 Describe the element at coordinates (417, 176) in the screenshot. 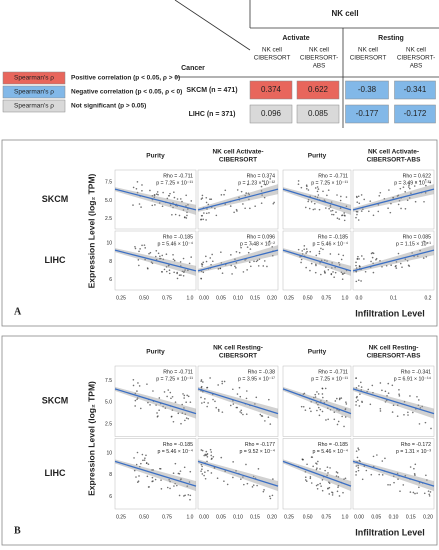

I see `stat-annotation: Rho = 0.622` at that location.